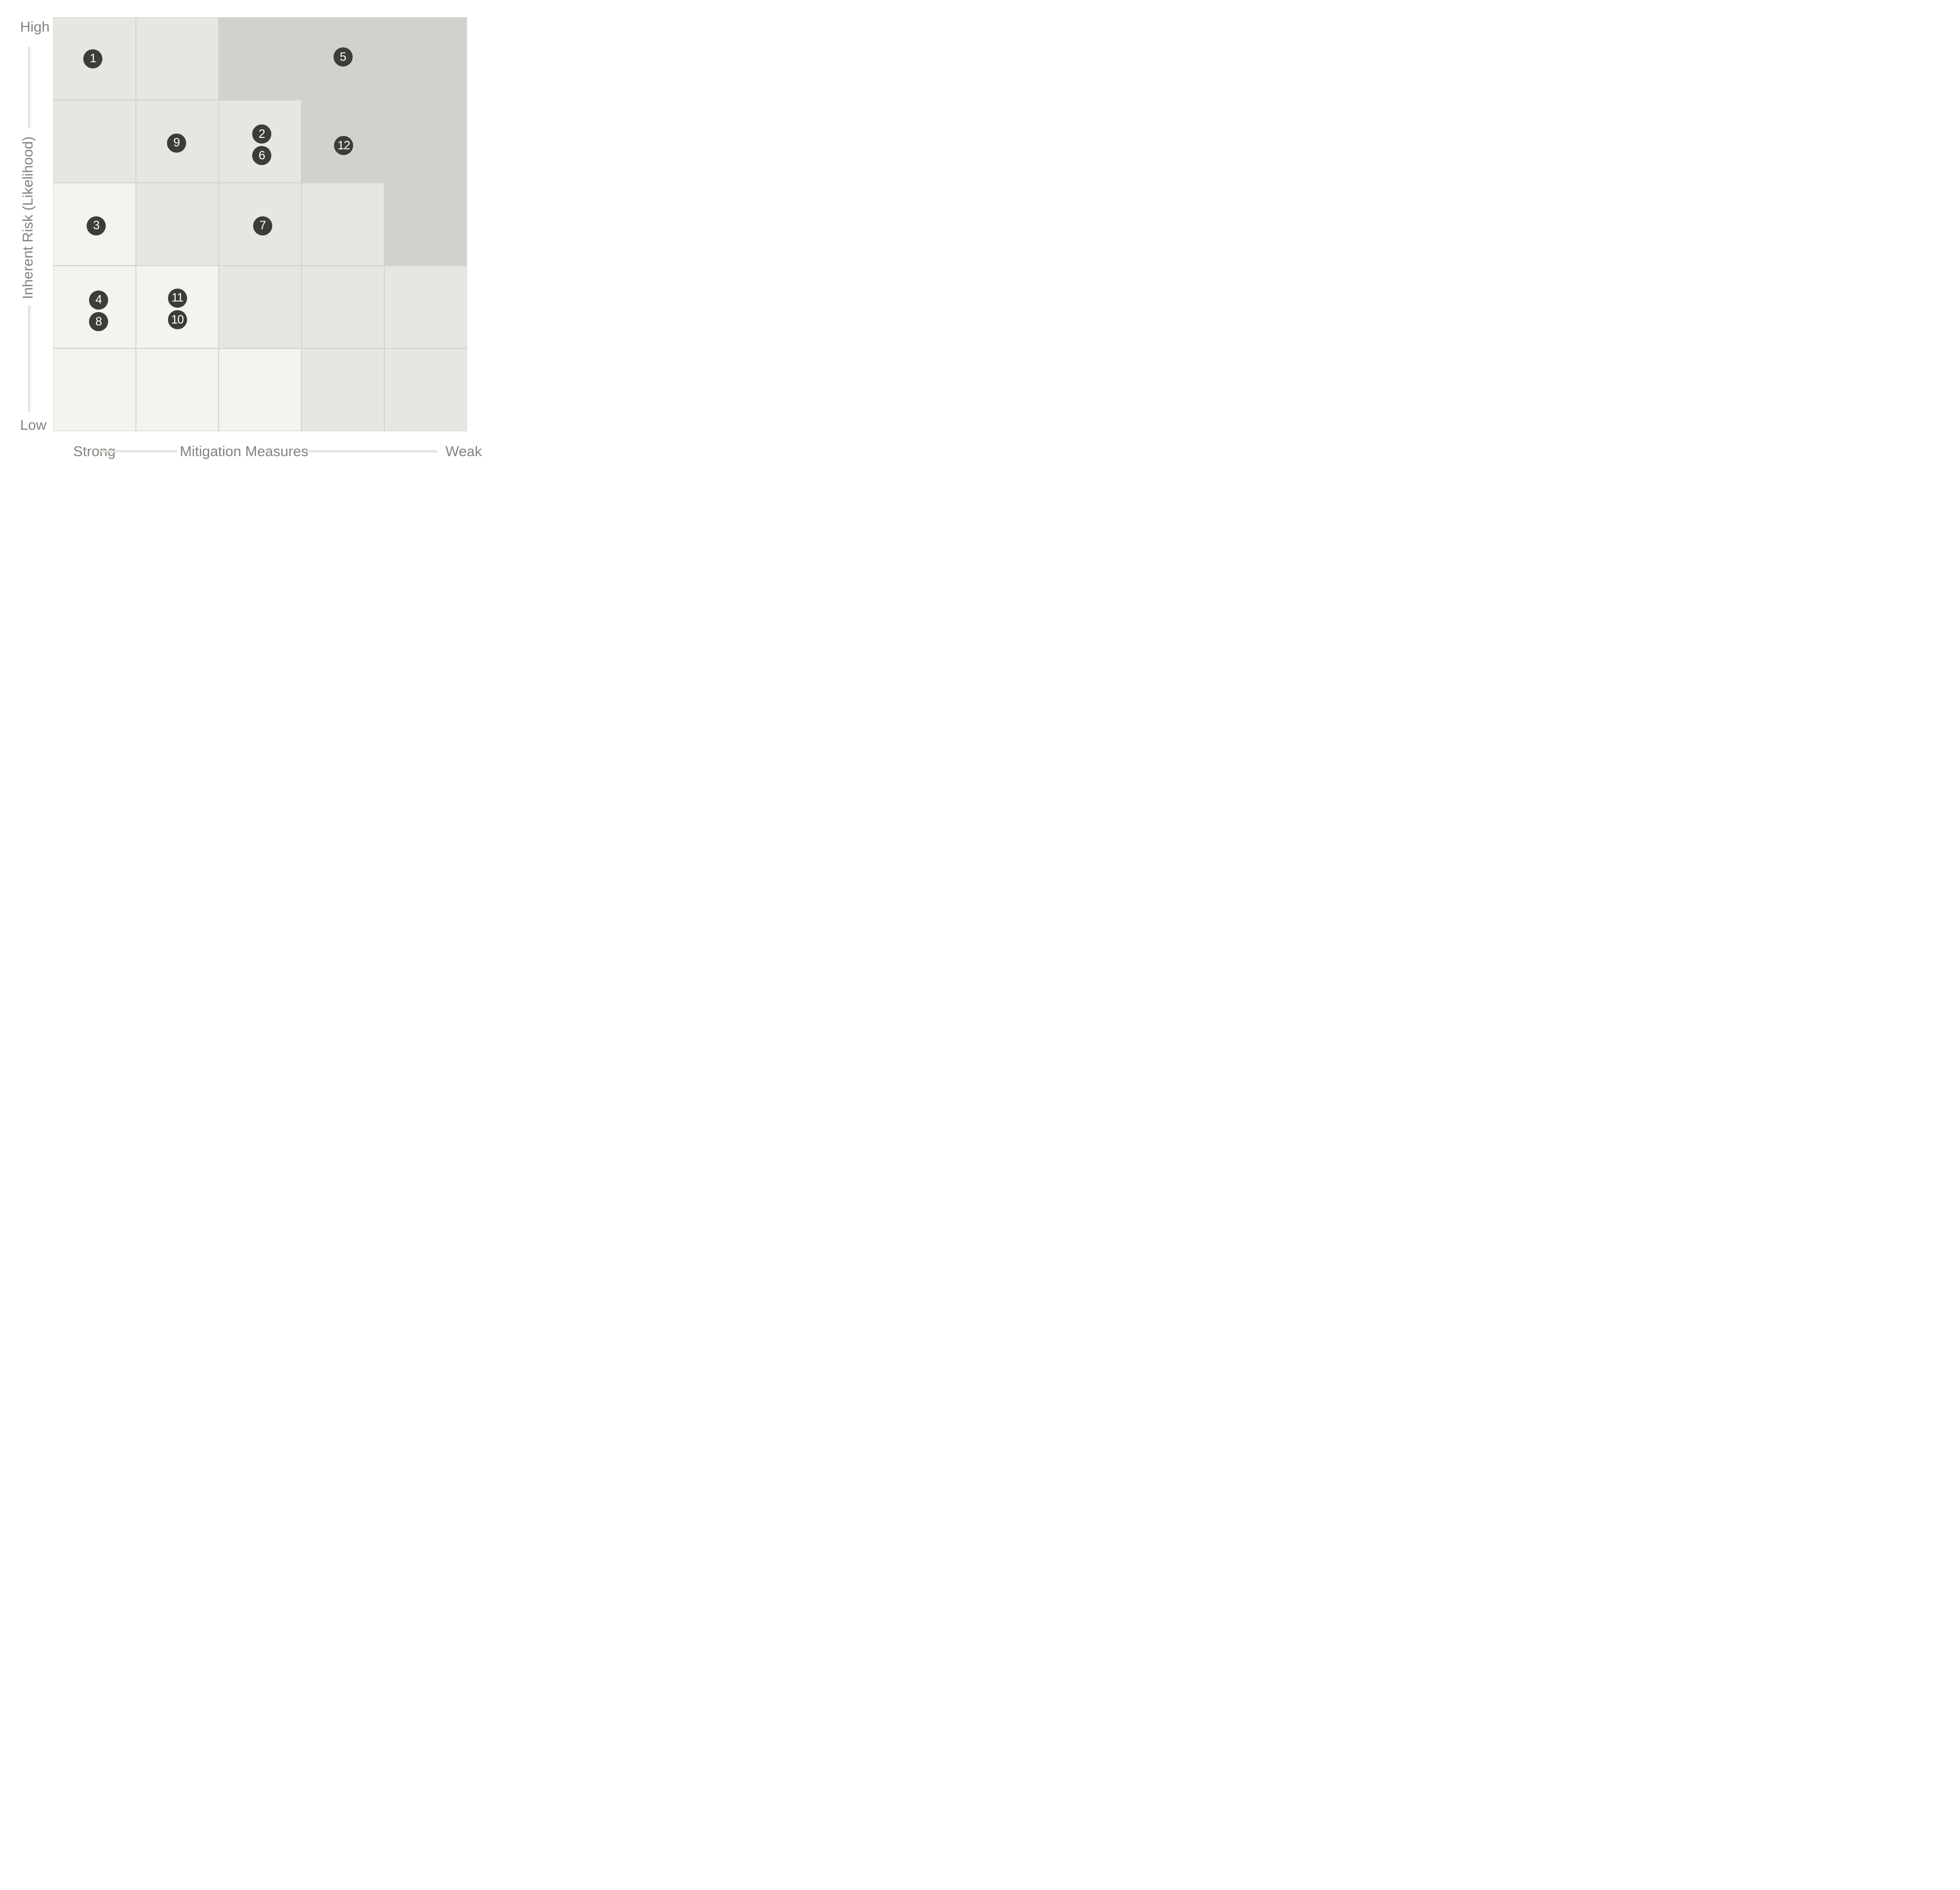 The width and height of the screenshot is (1960, 1890). I want to click on risk-marker-1: 1, so click(93, 58).